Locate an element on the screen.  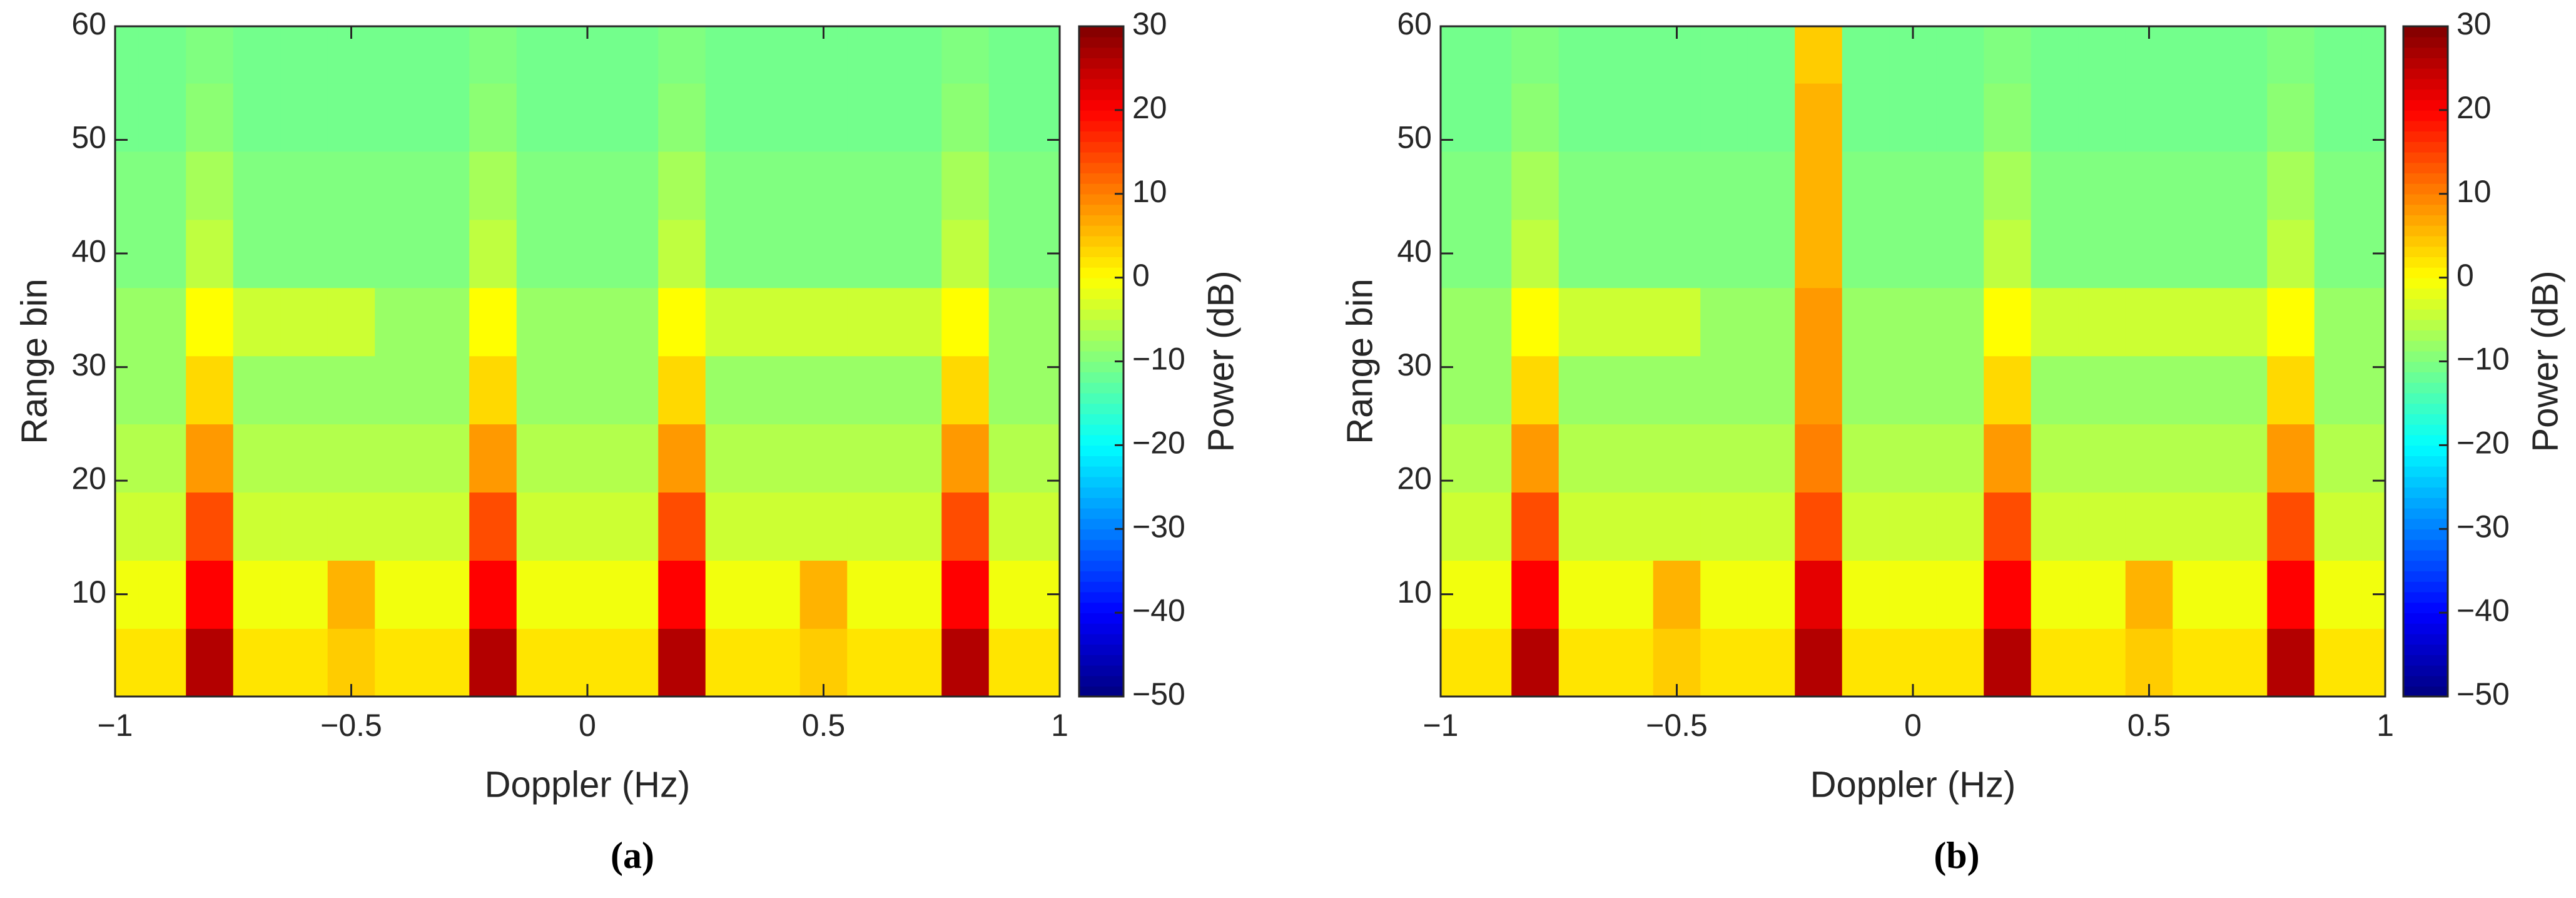
y-tick-label: 30 is located at coordinates (1414, 365).